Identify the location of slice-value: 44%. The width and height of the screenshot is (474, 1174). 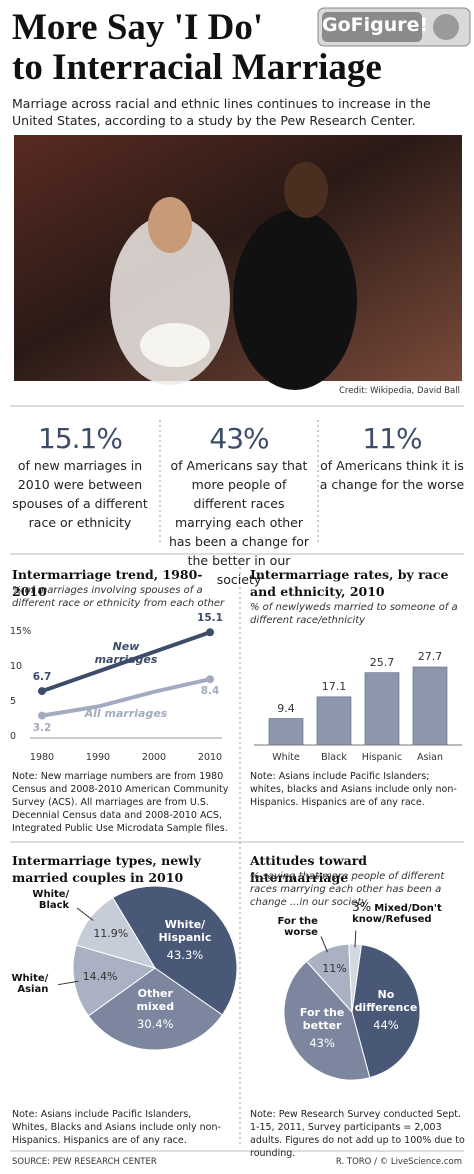
(386, 1024).